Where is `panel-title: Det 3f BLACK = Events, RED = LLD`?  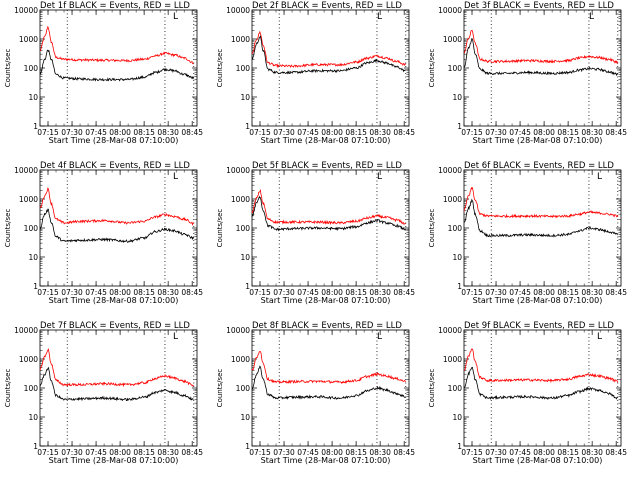 panel-title: Det 3f BLACK = Events, RED = LLD is located at coordinates (539, 6).